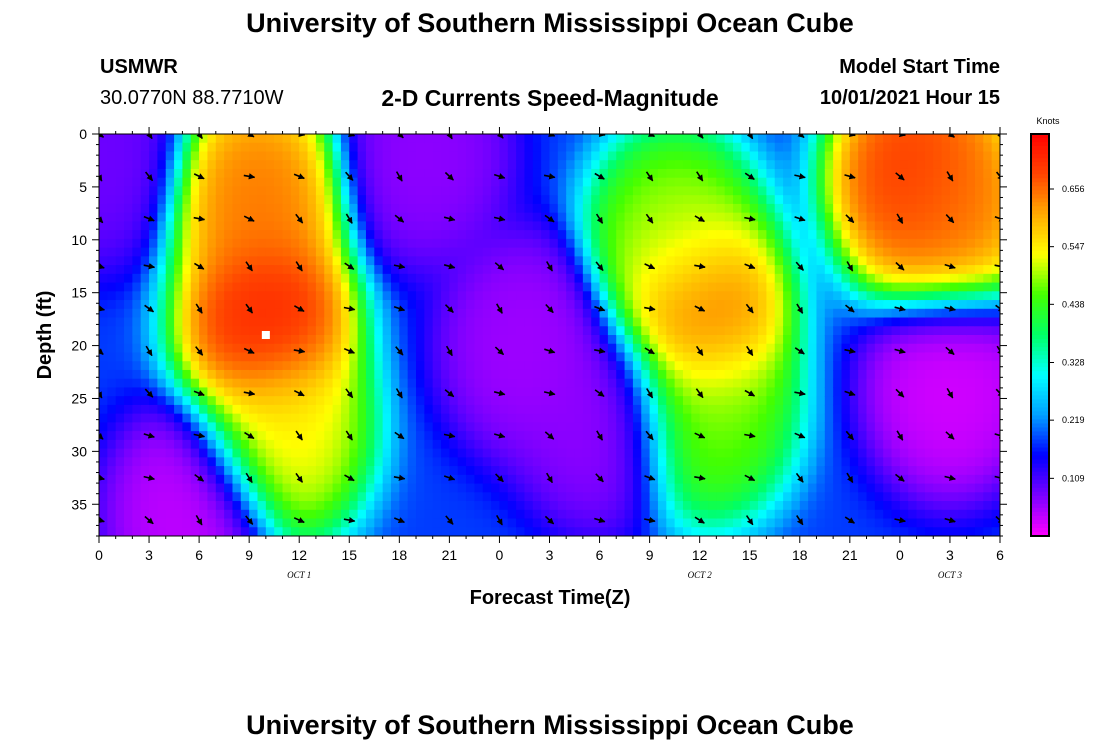  What do you see at coordinates (199, 176) in the screenshot?
I see `current-vector-arrow` at bounding box center [199, 176].